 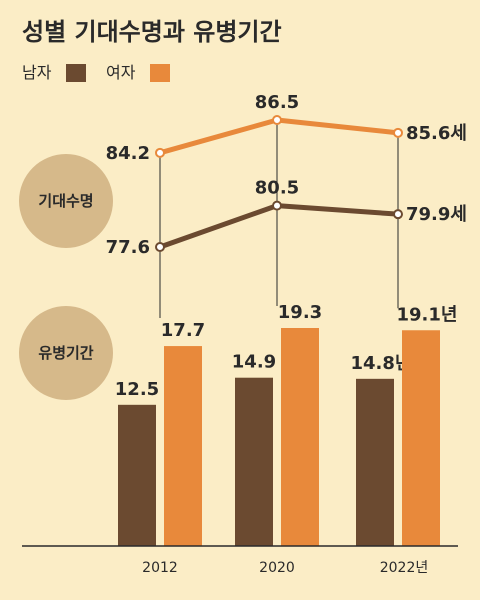 What do you see at coordinates (404, 568) in the screenshot?
I see `x-tick-label: 2022년` at bounding box center [404, 568].